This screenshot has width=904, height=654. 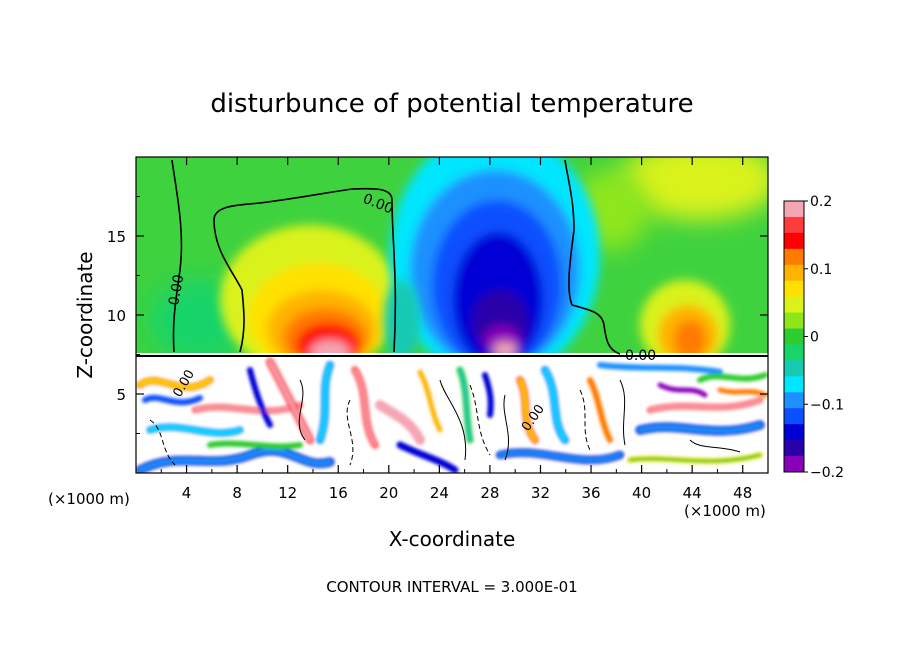 I want to click on x-tick-label: 40, so click(x=641, y=493).